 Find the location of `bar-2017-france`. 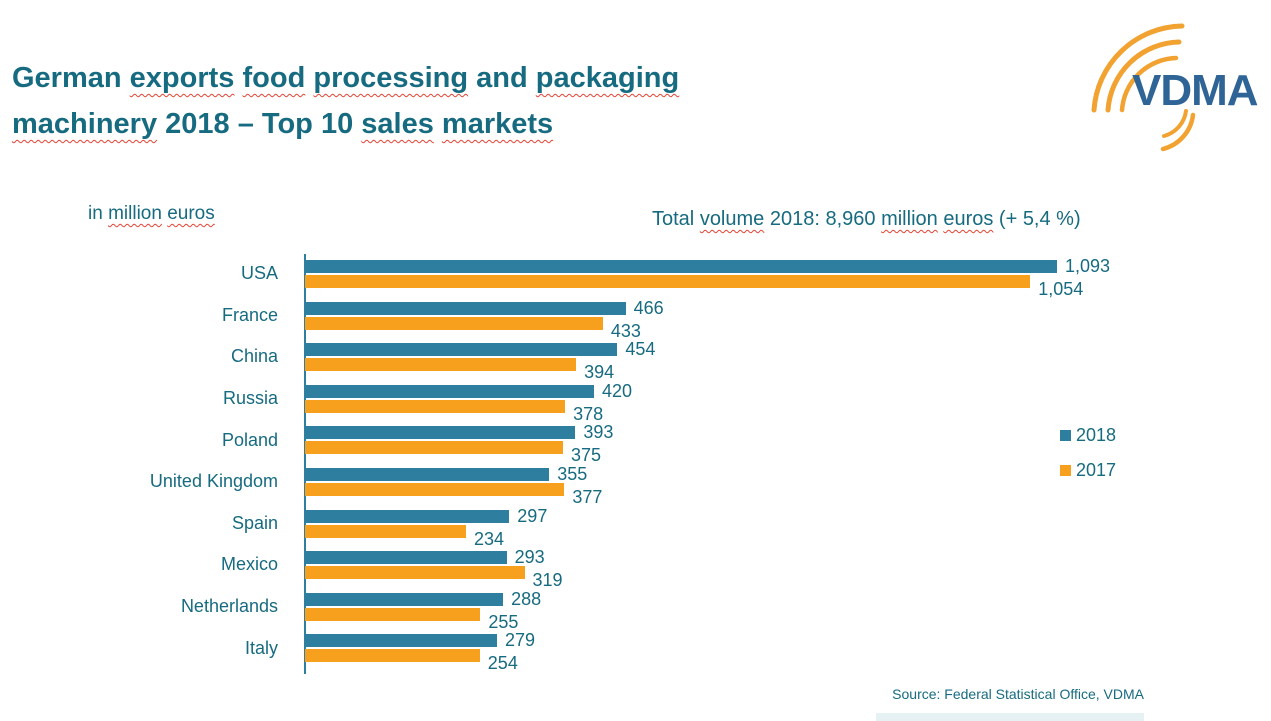

bar-2017-france is located at coordinates (454, 323).